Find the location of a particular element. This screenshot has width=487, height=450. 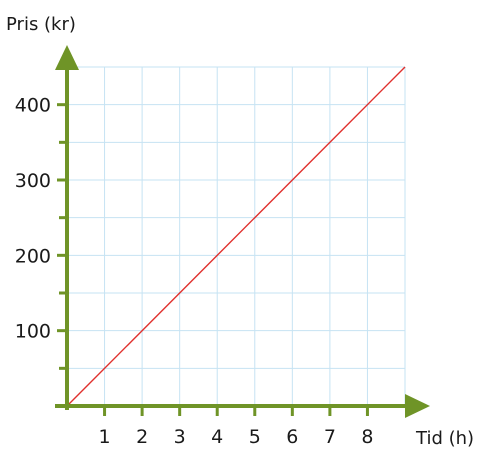

x-tick-label: 5 is located at coordinates (255, 437).